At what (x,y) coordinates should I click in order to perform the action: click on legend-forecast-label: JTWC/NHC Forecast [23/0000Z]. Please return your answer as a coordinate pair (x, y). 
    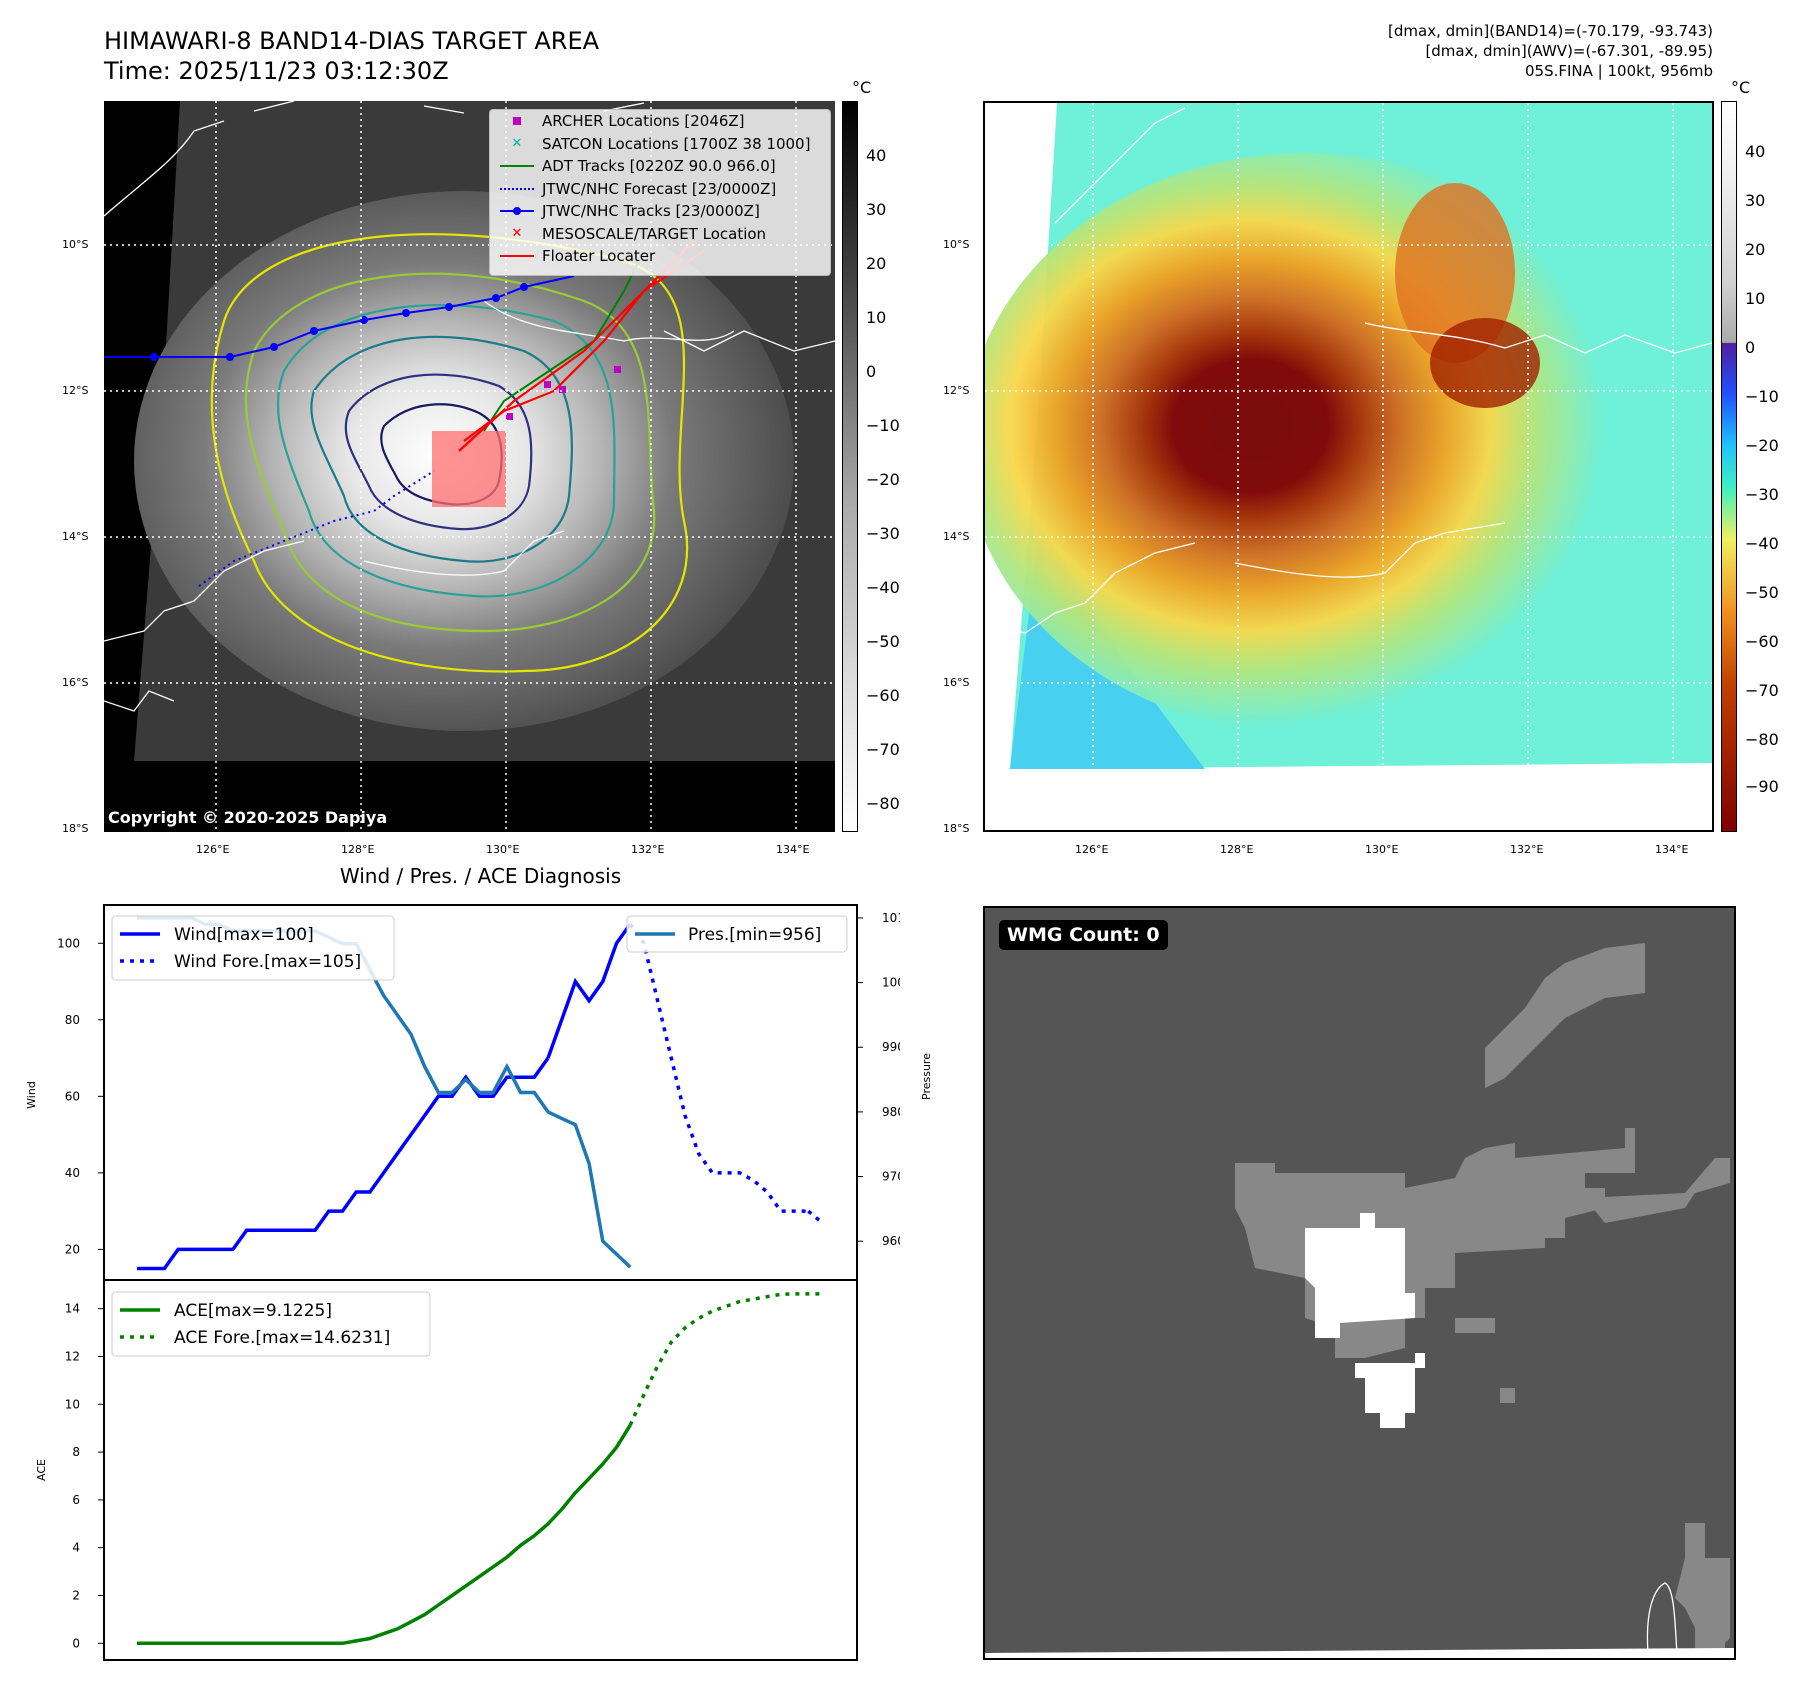
    Looking at the image, I should click on (659, 188).